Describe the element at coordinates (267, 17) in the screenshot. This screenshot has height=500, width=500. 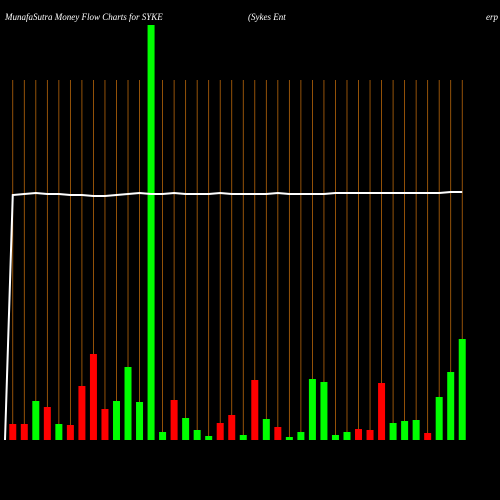
I see `chart-subtitle: (Sykes Ent` at that location.